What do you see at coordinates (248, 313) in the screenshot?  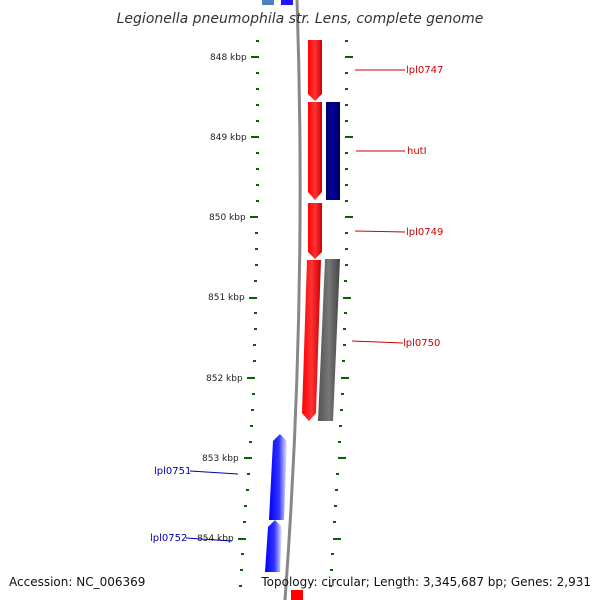 I see `left-ruler` at bounding box center [248, 313].